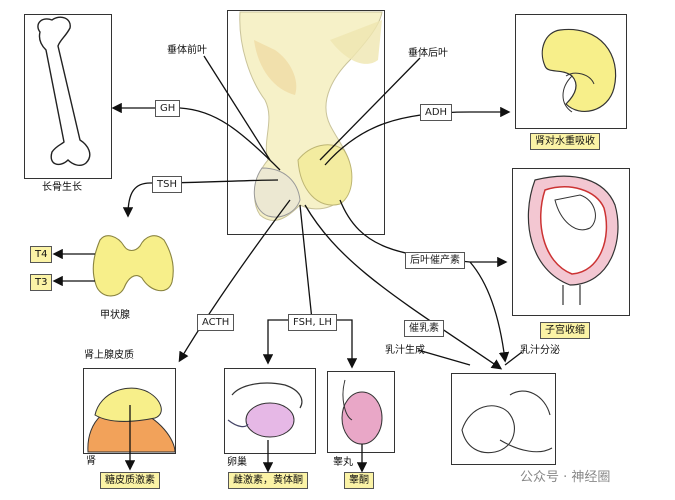 This screenshot has width=675, height=500. What do you see at coordinates (405, 350) in the screenshot?
I see `milk-production-label: 乳汁生成` at bounding box center [405, 350].